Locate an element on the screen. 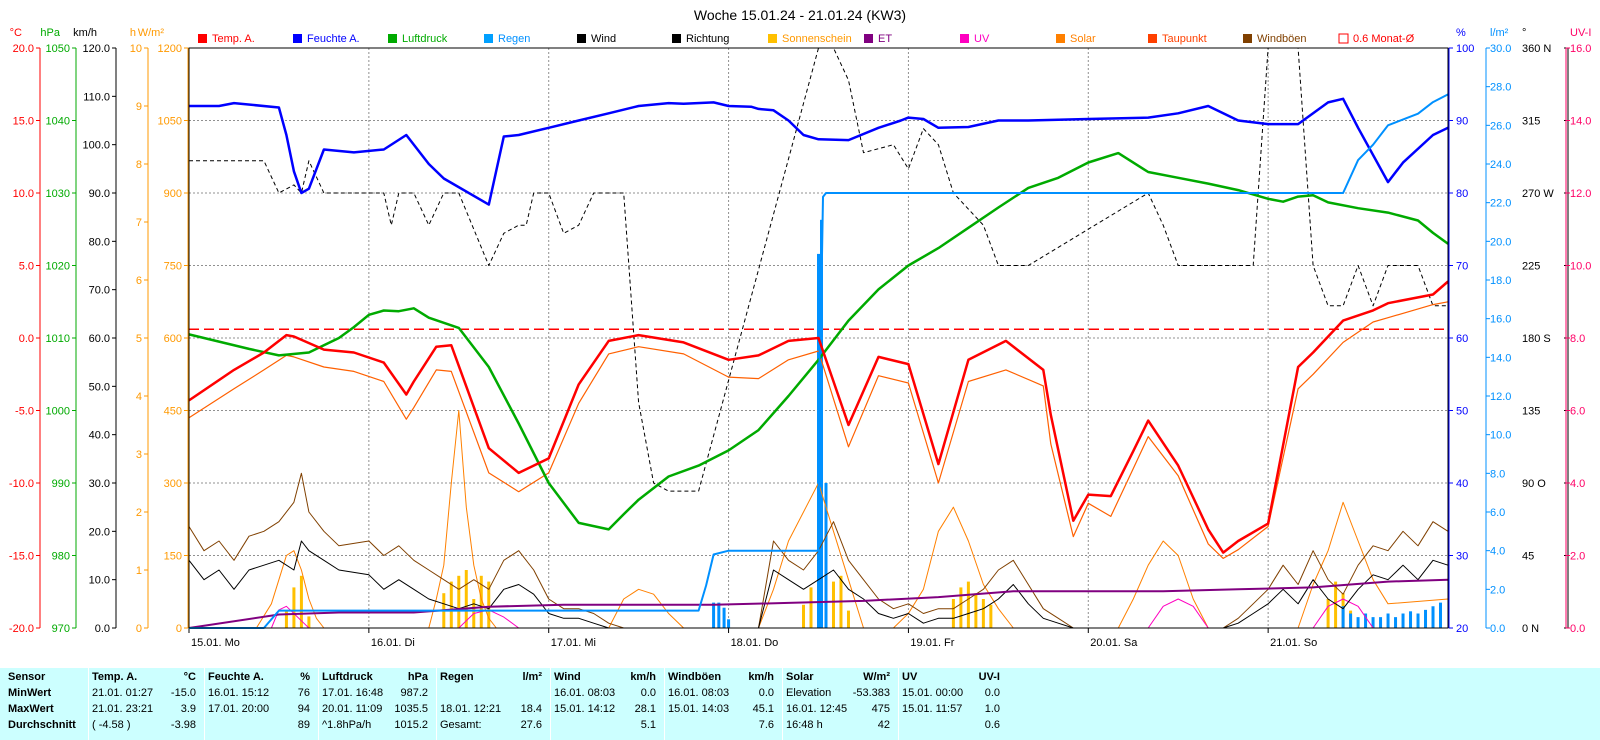 Image resolution: width=1600 pixels, height=740 pixels. wind-tick-label: 110.0 is located at coordinates (96, 97).